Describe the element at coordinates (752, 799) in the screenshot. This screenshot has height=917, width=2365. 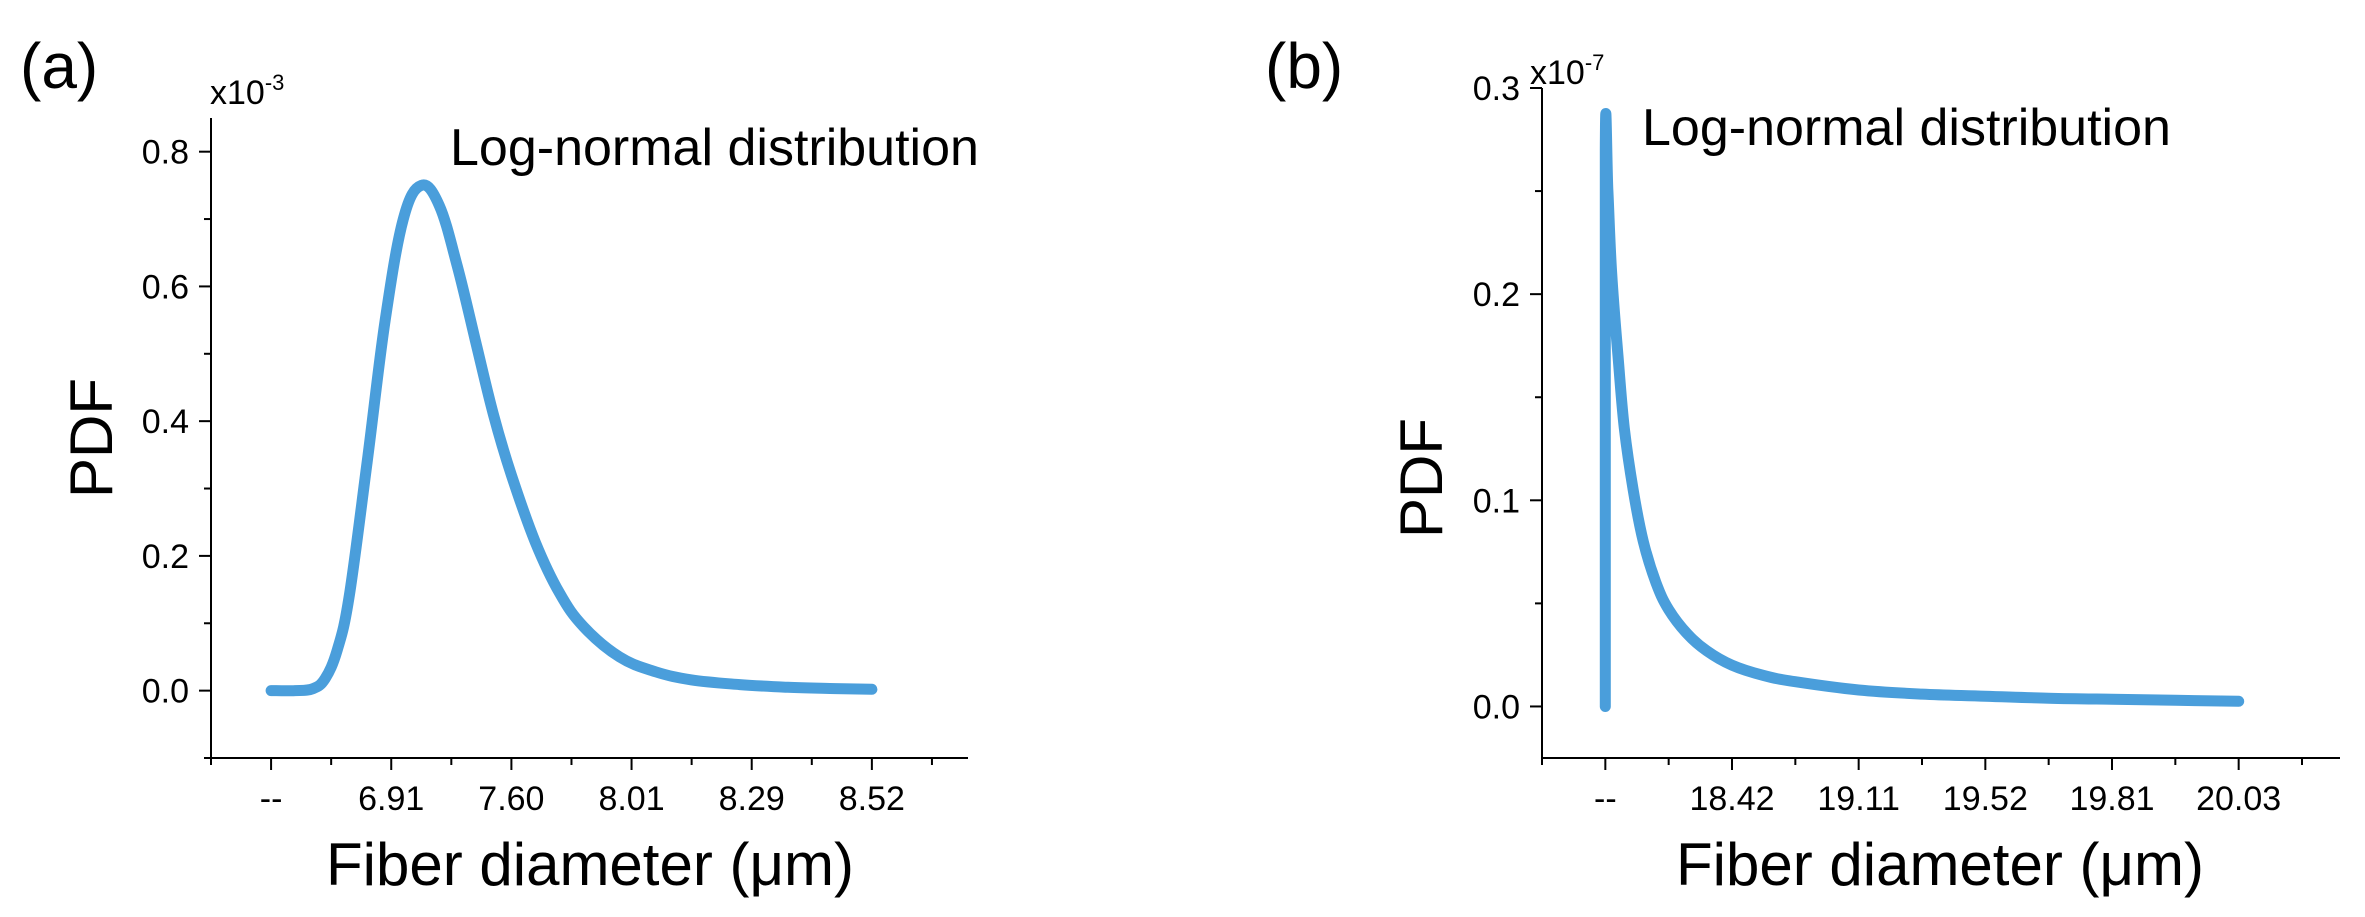
I see `x-tick-label: 8.29` at that location.